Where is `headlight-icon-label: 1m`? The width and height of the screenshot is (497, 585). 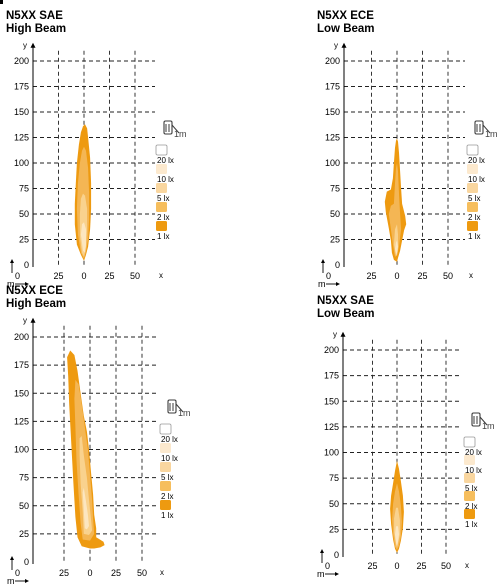
headlight-icon-label: 1m is located at coordinates (180, 134).